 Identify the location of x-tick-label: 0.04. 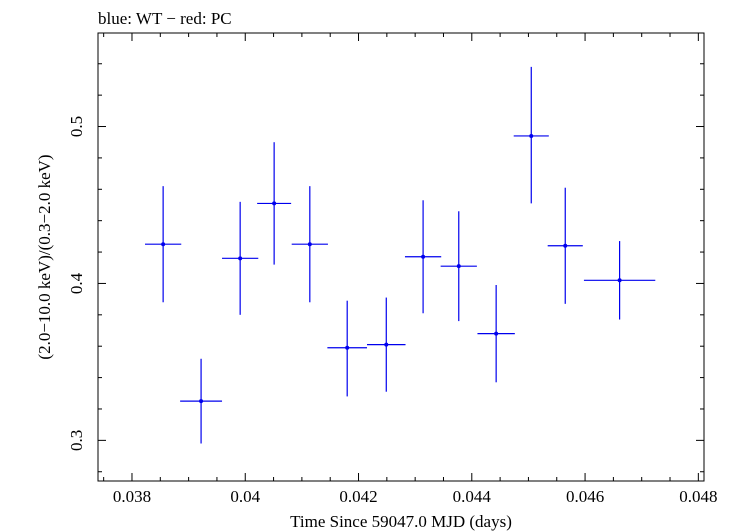
(245, 496).